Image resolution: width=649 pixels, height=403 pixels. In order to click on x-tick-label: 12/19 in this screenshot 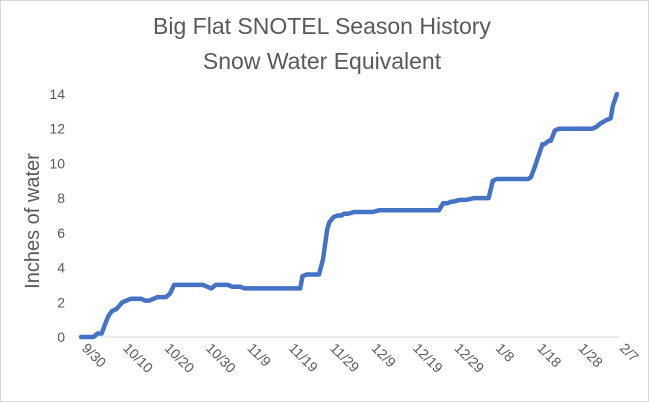, I will do `click(428, 358)`.